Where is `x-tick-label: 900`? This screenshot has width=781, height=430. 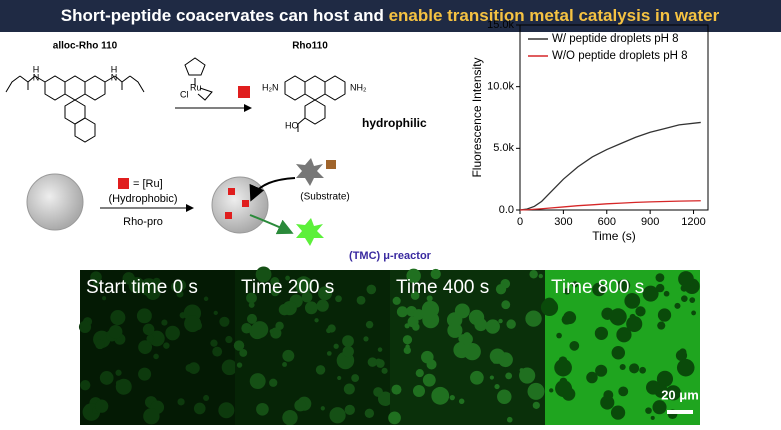 x-tick-label: 900 is located at coordinates (650, 222).